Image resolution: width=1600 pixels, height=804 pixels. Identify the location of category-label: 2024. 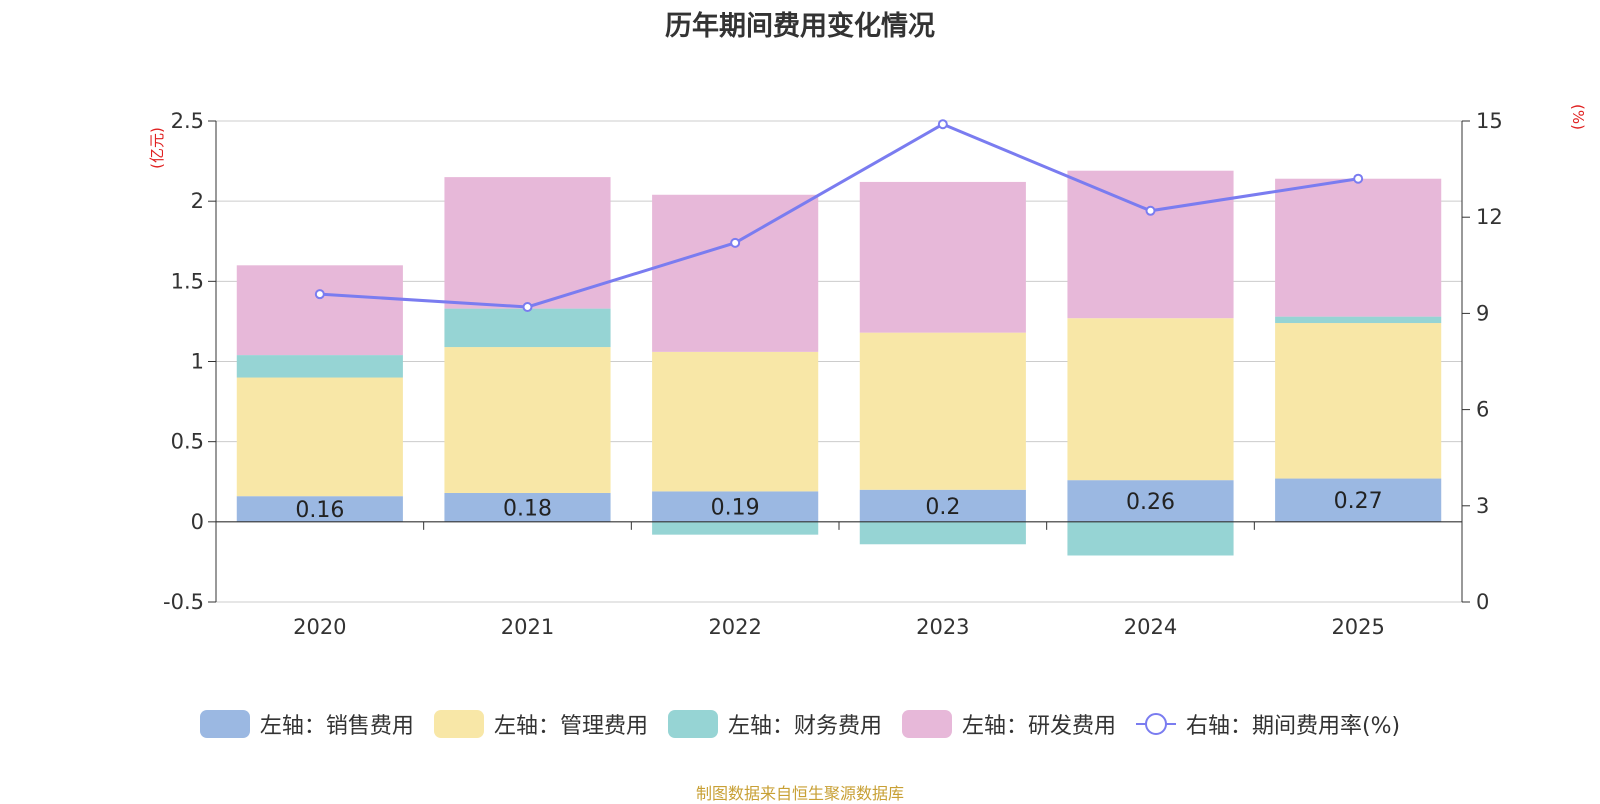
(1150, 627).